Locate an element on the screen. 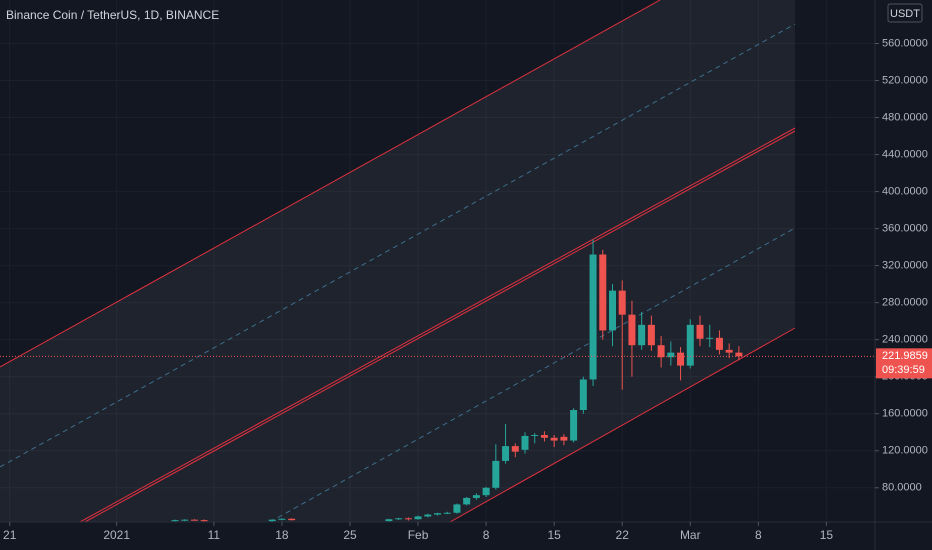 Image resolution: width=932 pixels, height=550 pixels. y-tick-label: 240.0000 is located at coordinates (905, 340).